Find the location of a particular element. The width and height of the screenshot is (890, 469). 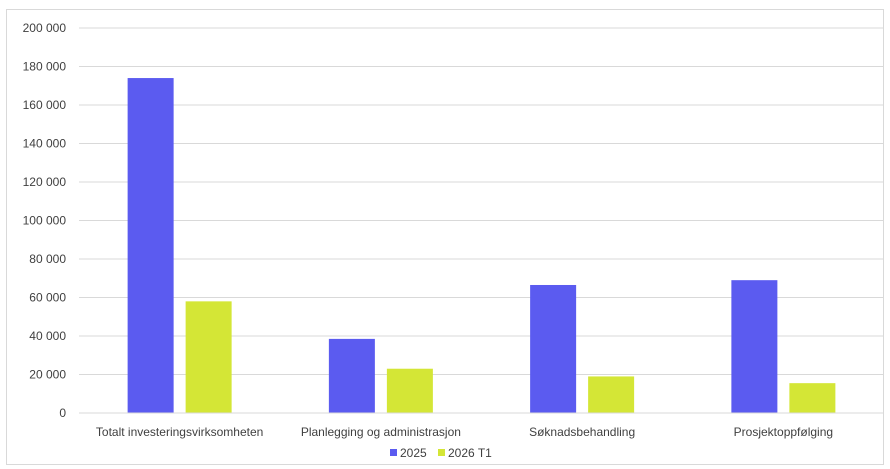

y-tick-label: 60 000 is located at coordinates (47, 298).